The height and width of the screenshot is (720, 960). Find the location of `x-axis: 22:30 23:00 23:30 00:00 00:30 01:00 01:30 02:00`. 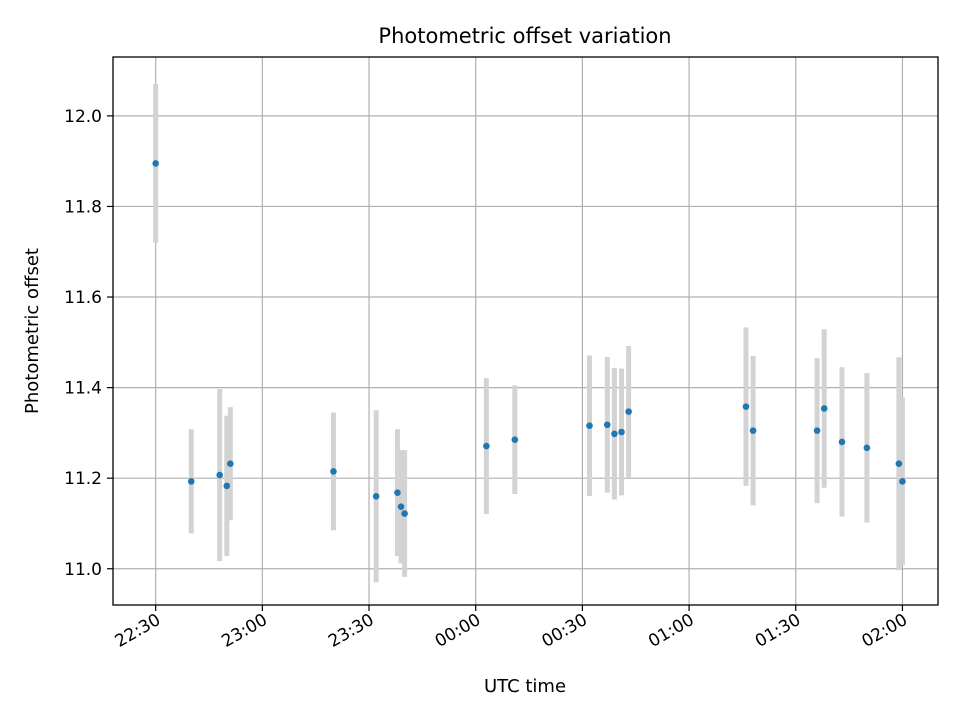

x-axis: 22:30 23:00 23:30 00:00 00:30 01:00 01:30 02:00 is located at coordinates (511, 628).